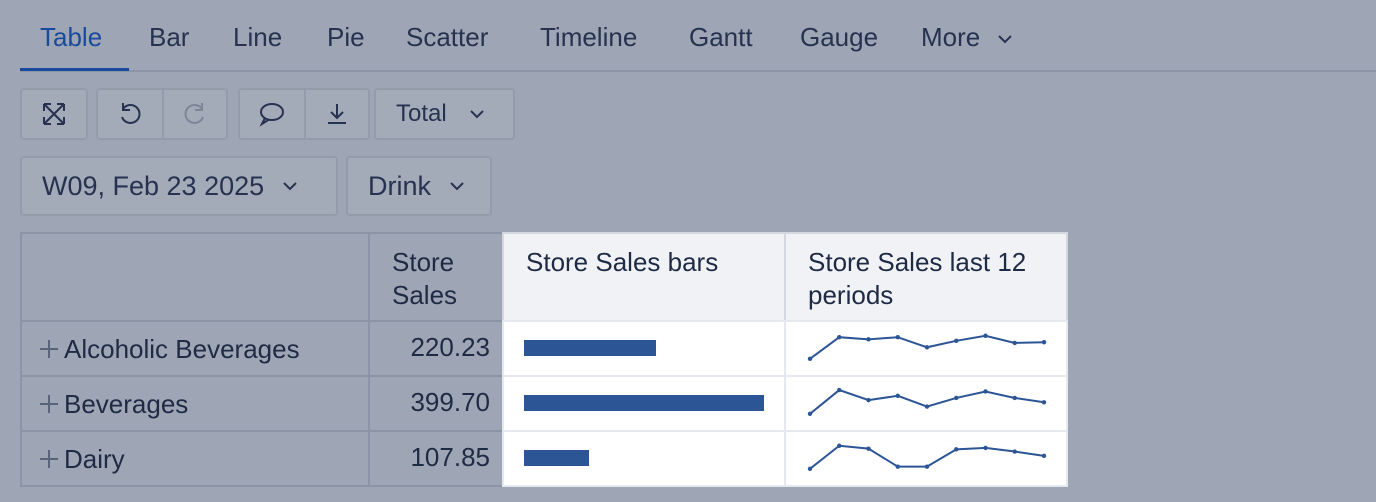 The width and height of the screenshot is (1376, 502). I want to click on comment-button, so click(272, 114).